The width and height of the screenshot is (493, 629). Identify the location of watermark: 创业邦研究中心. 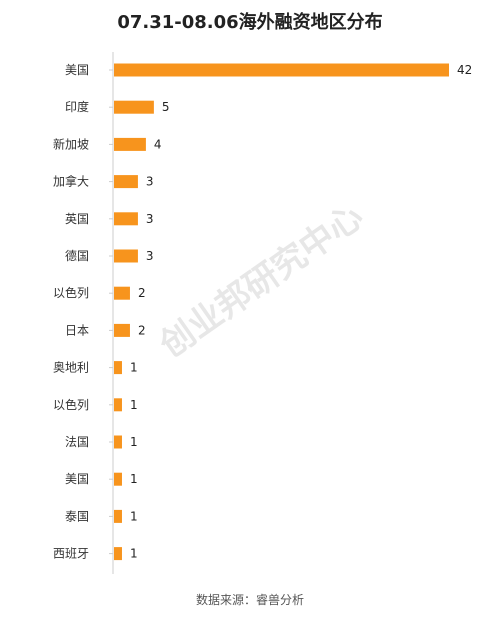
(261, 281).